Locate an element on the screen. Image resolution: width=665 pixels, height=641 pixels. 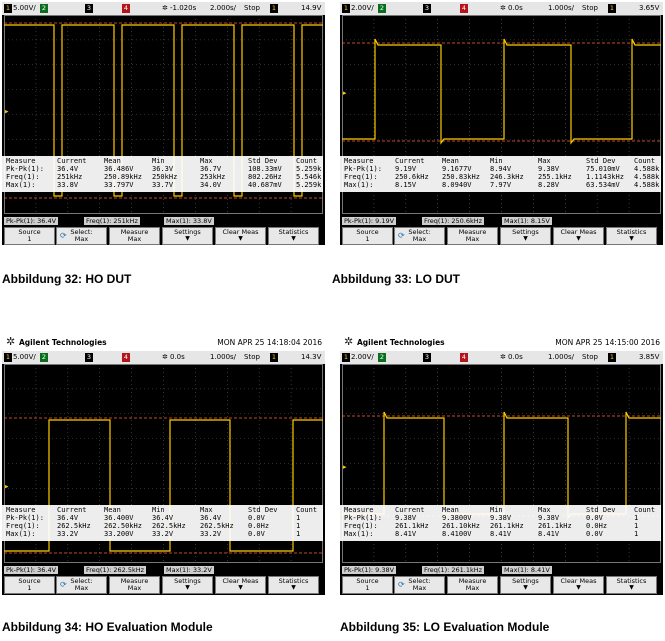
measurement-cell: 9.1677V is located at coordinates (457, 169).